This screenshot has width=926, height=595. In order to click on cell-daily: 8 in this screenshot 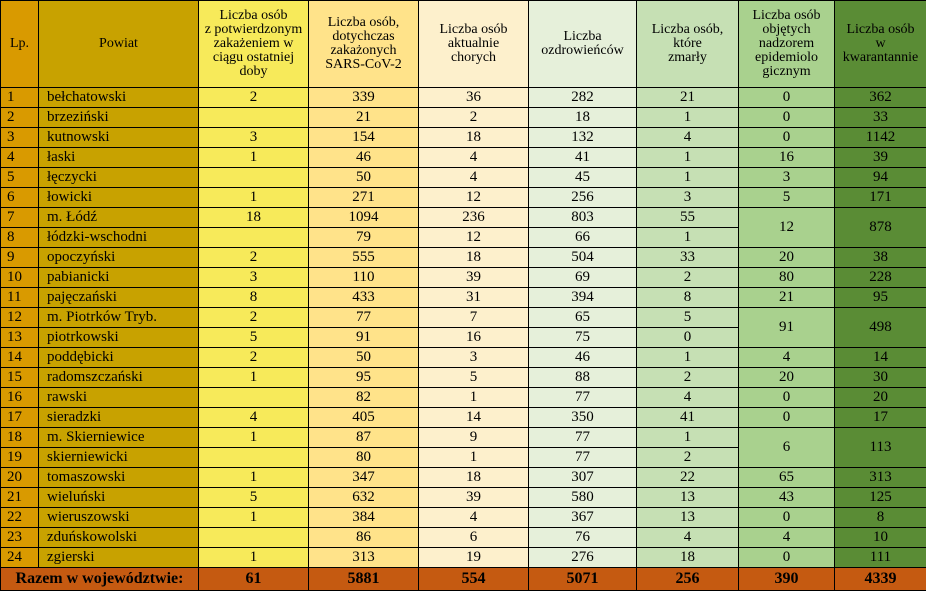, I will do `click(253, 297)`.